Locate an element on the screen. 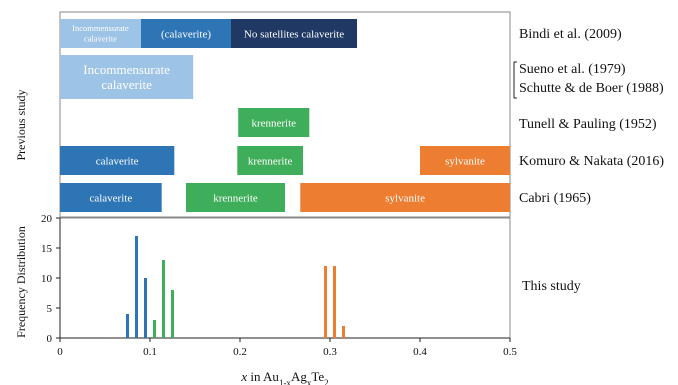  x-tick-label: 0.3 is located at coordinates (330, 352).